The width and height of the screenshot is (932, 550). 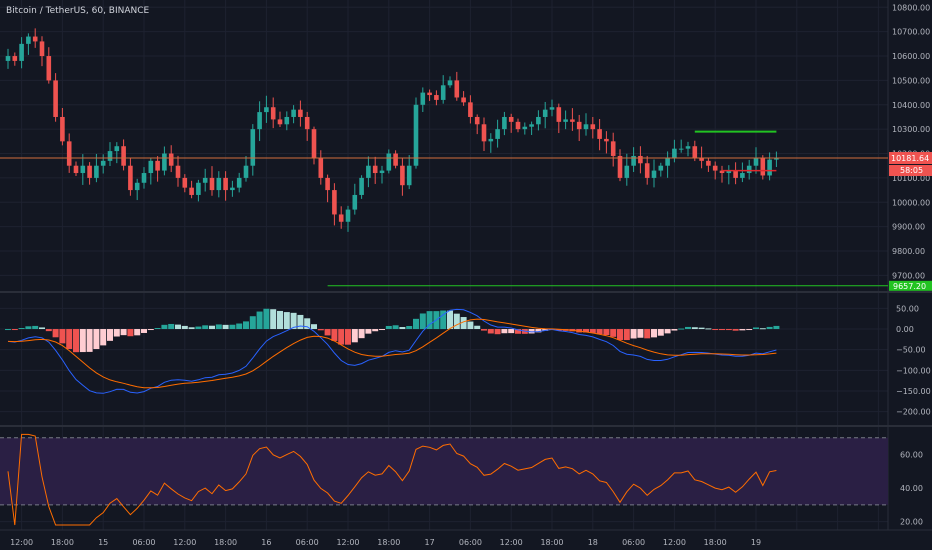 What do you see at coordinates (444, 471) in the screenshot?
I see `rsi-band-fill` at bounding box center [444, 471].